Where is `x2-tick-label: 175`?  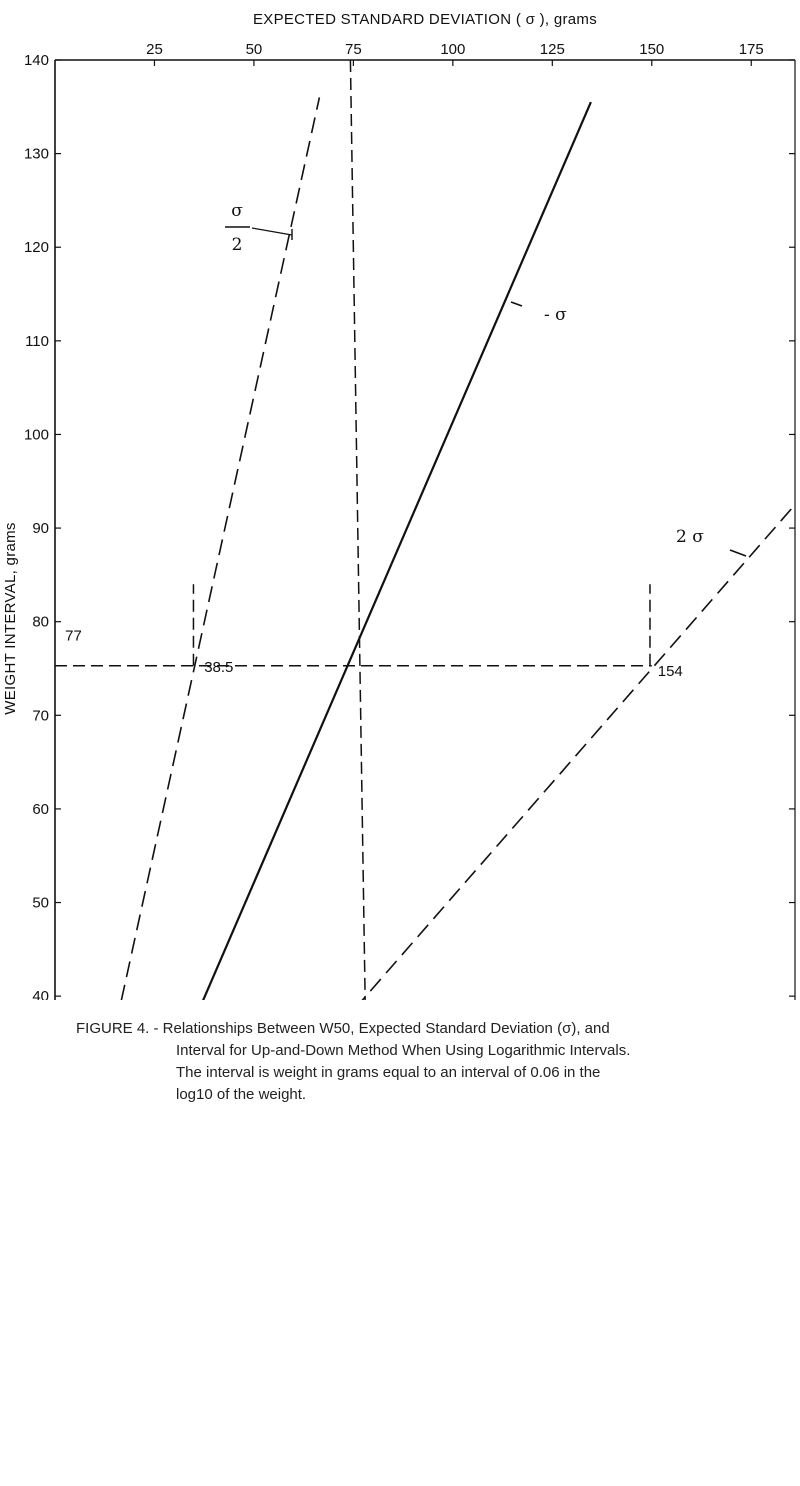 x2-tick-label: 175 is located at coordinates (751, 49).